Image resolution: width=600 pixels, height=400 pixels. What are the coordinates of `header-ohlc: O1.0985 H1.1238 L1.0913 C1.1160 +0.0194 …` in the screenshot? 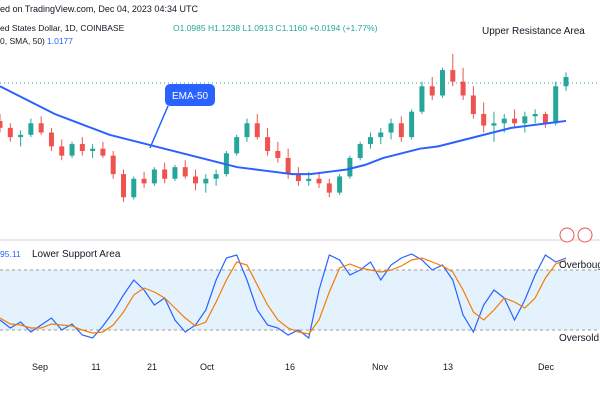 It's located at (275, 28).